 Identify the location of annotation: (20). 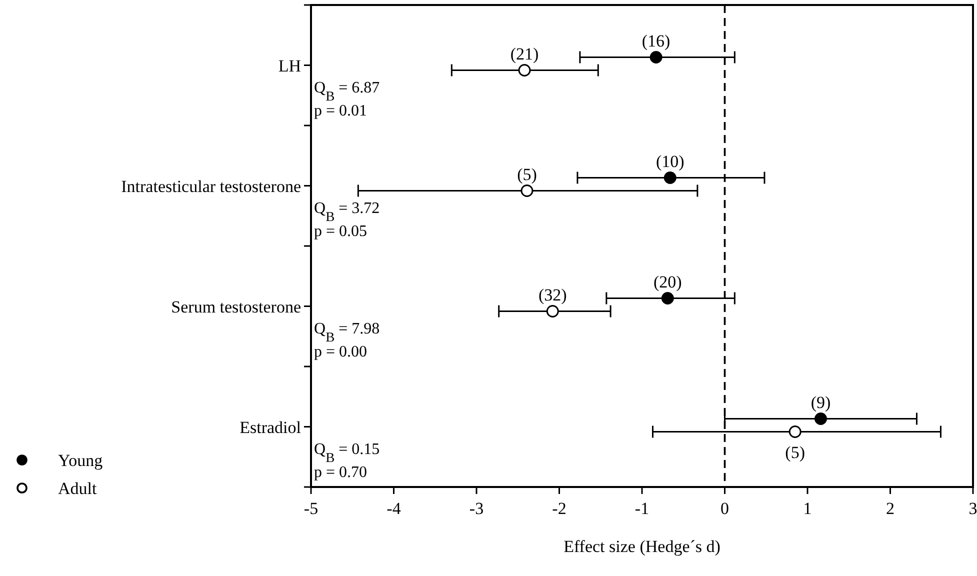
(667, 282).